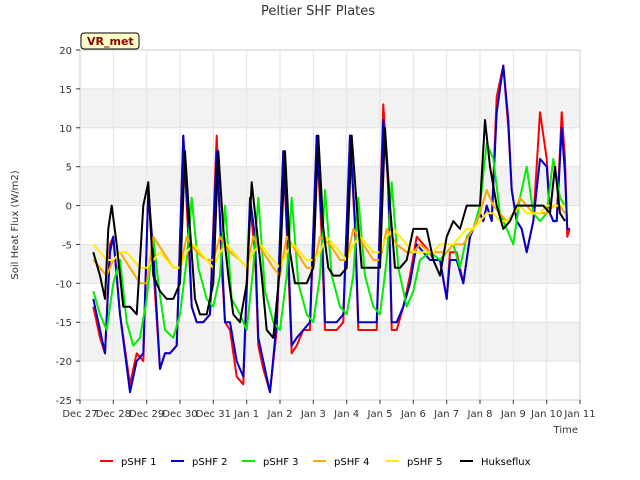  What do you see at coordinates (65, 90) in the screenshot?
I see `y-tick-label: 15` at bounding box center [65, 90].